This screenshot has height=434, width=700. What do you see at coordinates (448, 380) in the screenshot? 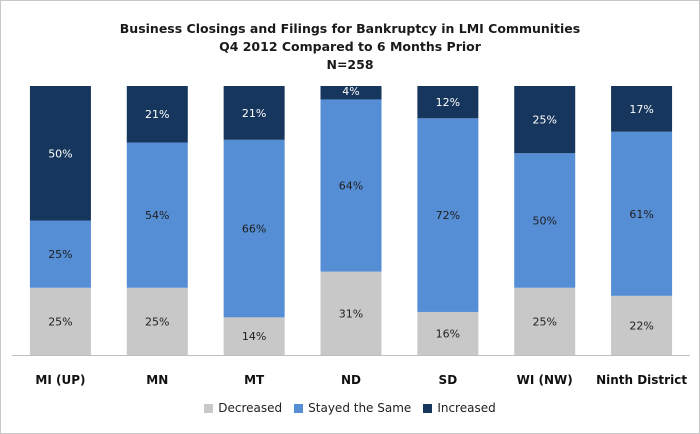
I see `category-label: SD` at bounding box center [448, 380].